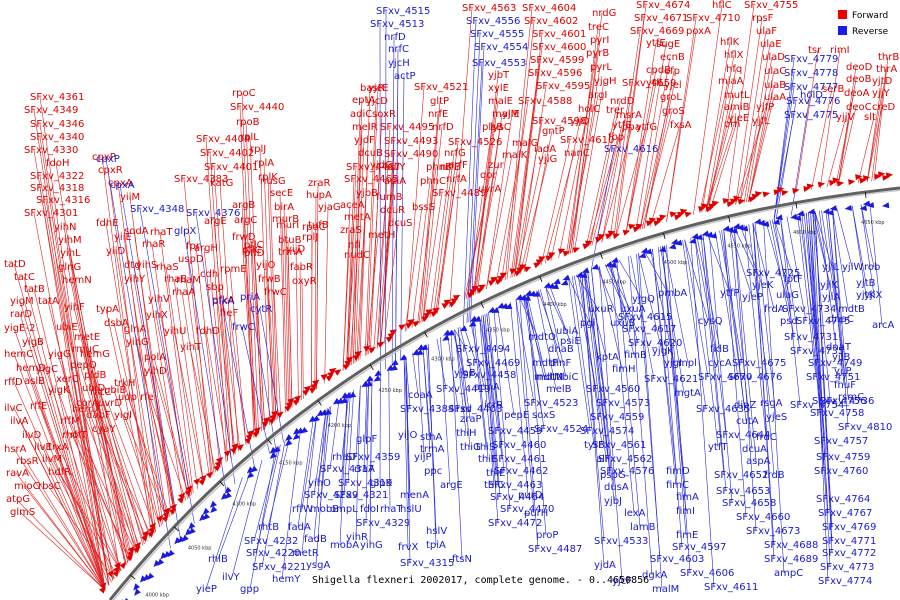 This screenshot has width=900, height=600. Describe the element at coordinates (51, 213) in the screenshot. I see `forward-gene-label: SFxv_4301` at that location.